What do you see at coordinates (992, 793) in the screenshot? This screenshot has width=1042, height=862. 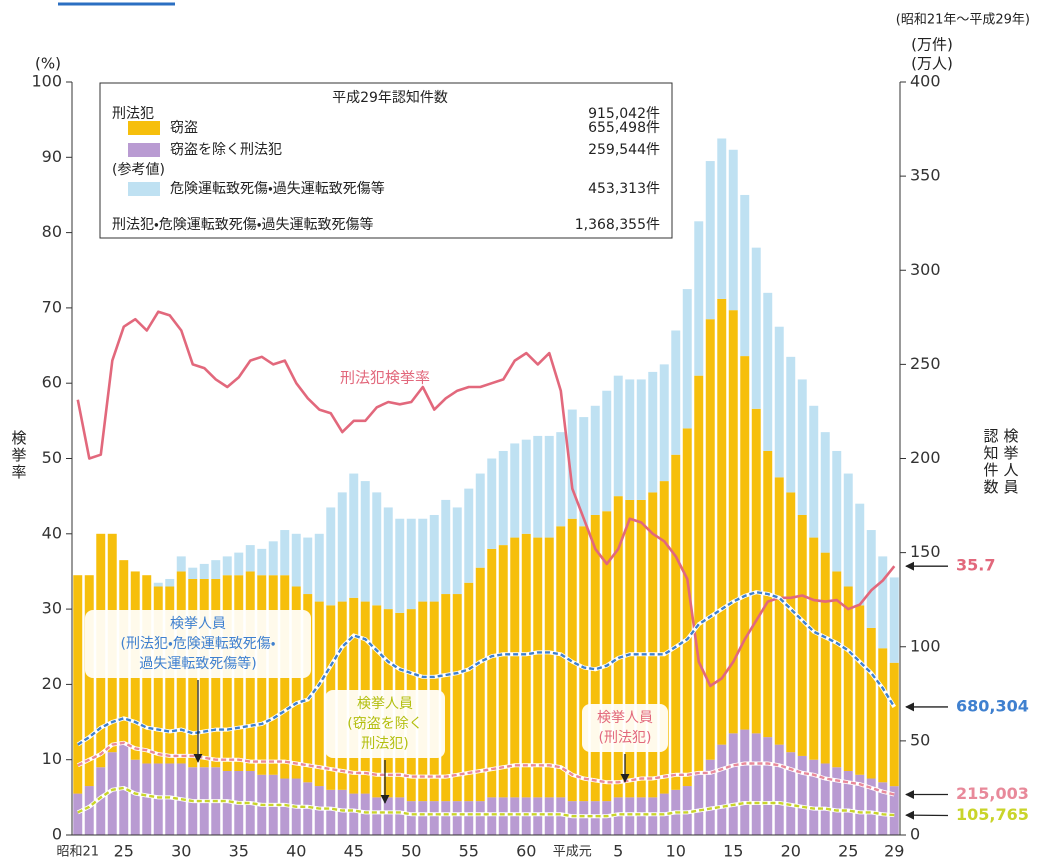 I see `end-label: 215,003` at bounding box center [992, 793].